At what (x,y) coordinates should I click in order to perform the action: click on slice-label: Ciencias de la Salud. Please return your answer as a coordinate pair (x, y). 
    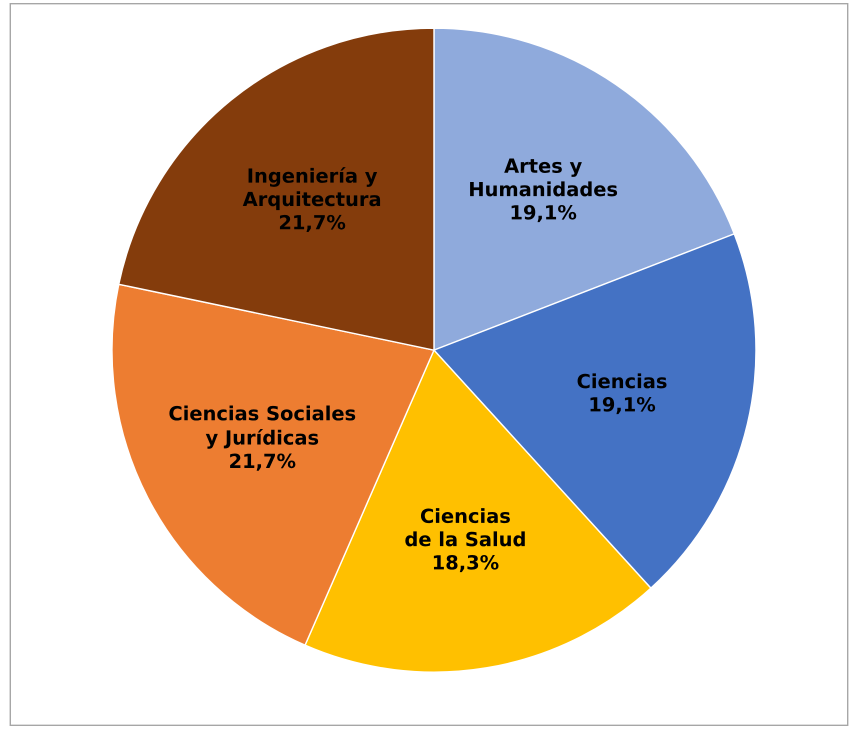
    Looking at the image, I should click on (465, 527).